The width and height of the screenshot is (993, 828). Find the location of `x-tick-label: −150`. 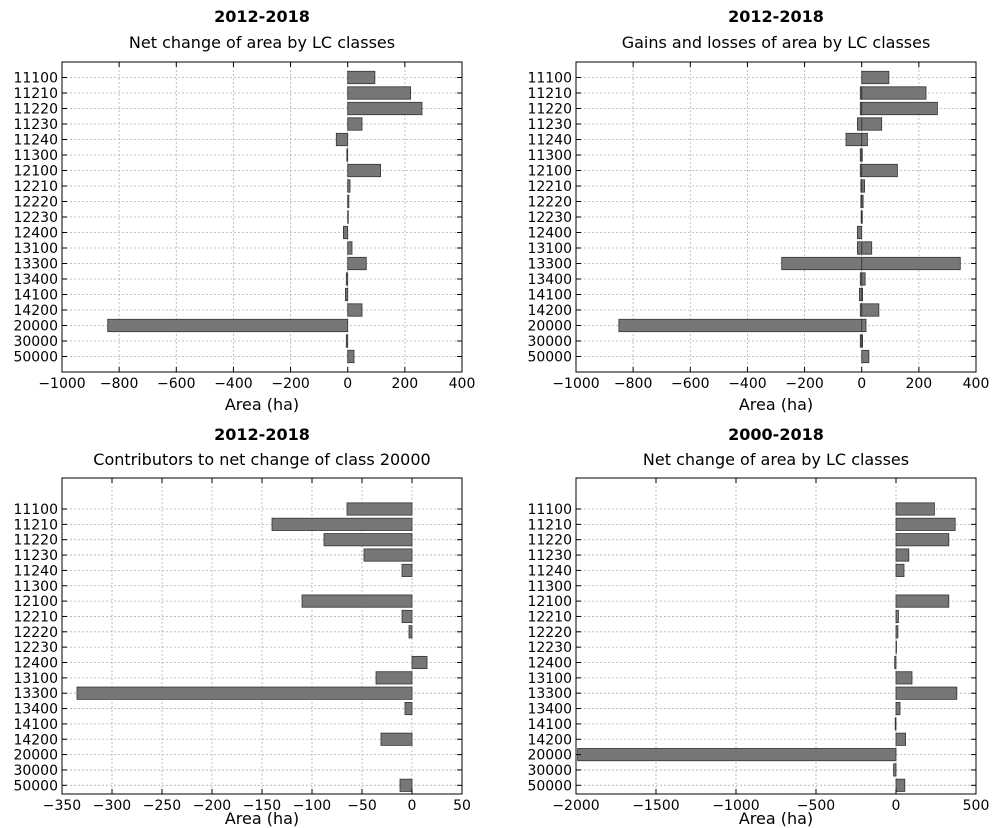

x-tick-label: −150 is located at coordinates (262, 806).